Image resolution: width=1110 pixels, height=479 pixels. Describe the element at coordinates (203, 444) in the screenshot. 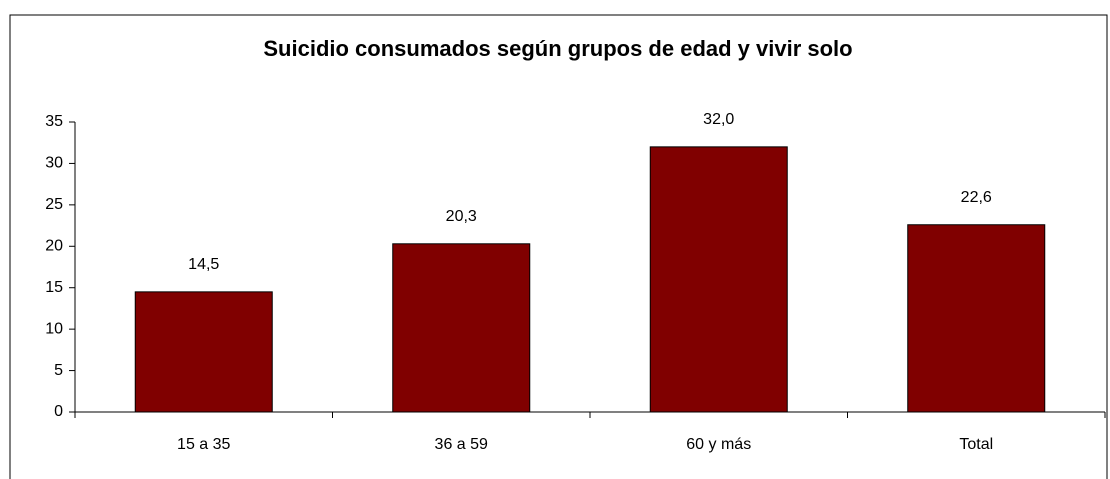

I see `x-tick-label: 15 a 35` at that location.